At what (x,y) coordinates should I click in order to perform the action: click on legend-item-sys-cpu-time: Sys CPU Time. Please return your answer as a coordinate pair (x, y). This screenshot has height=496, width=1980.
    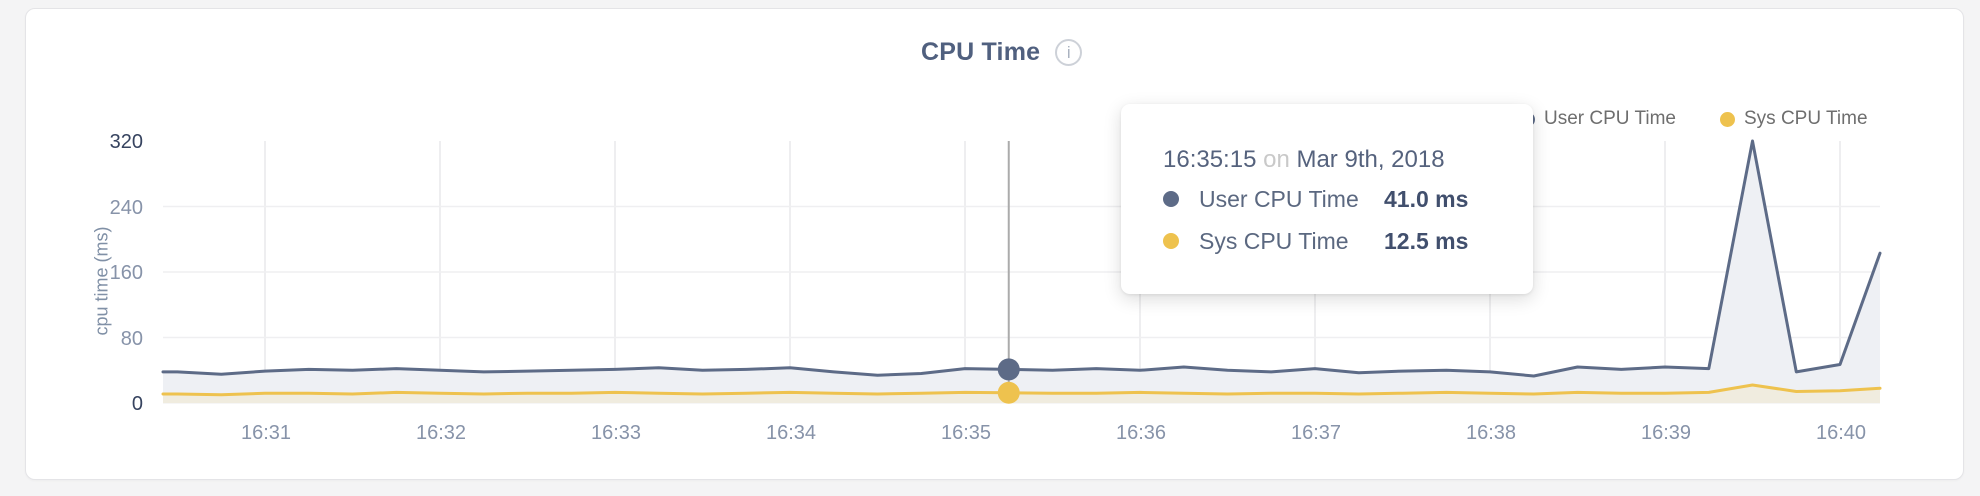
    Looking at the image, I should click on (1794, 119).